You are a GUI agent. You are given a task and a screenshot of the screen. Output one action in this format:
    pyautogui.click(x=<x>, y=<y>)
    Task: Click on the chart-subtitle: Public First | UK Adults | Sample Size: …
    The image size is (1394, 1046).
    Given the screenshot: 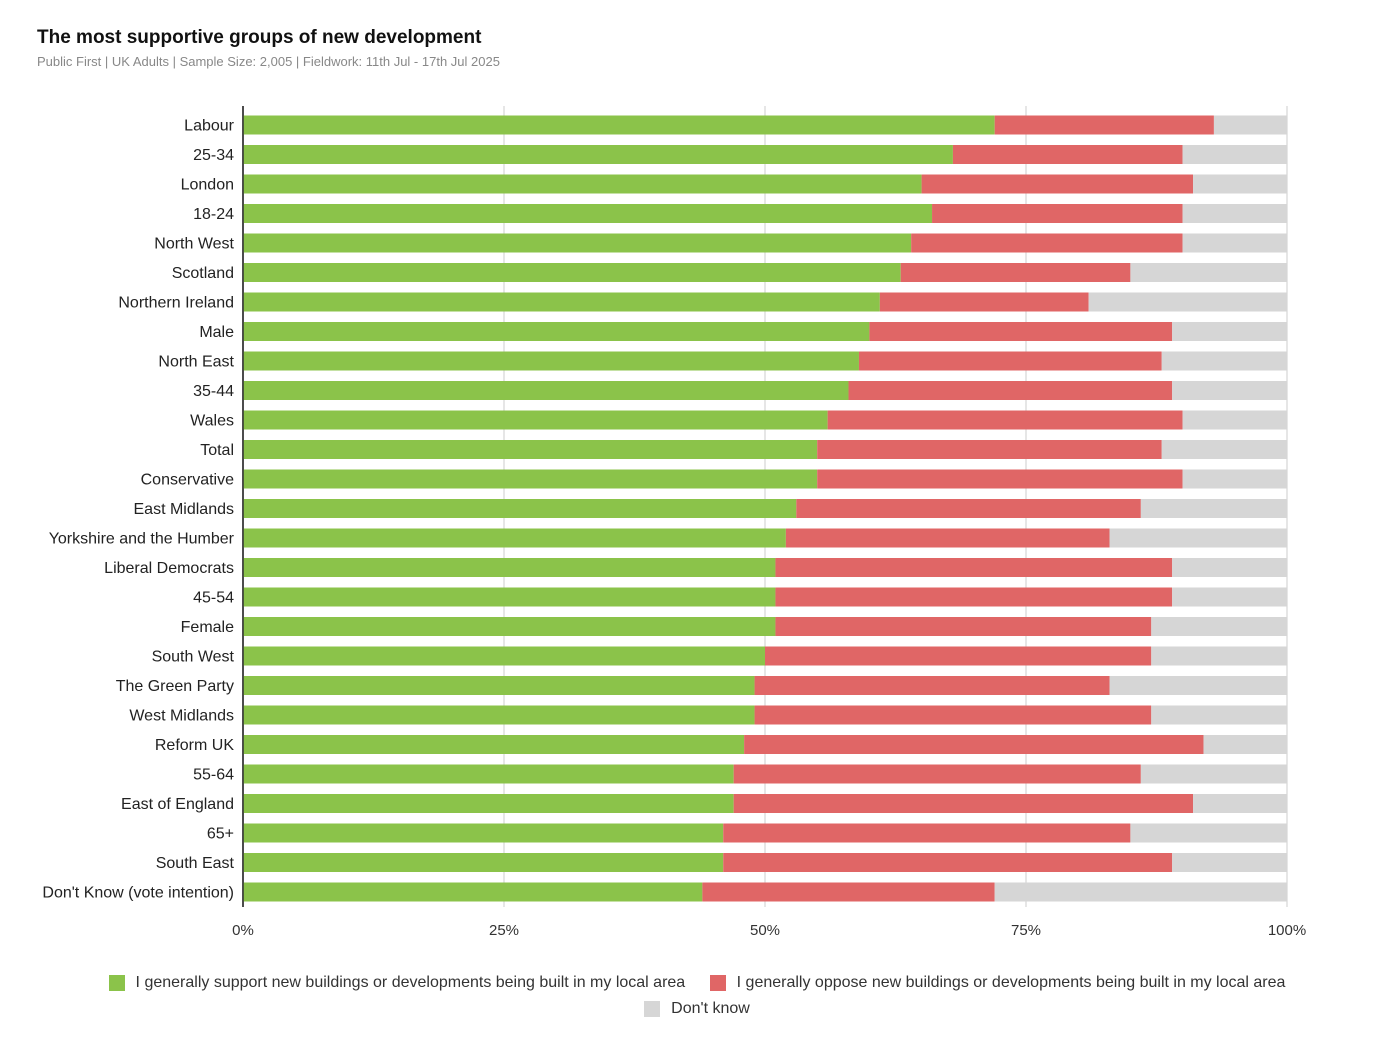 What is the action you would take?
    pyautogui.click(x=268, y=61)
    